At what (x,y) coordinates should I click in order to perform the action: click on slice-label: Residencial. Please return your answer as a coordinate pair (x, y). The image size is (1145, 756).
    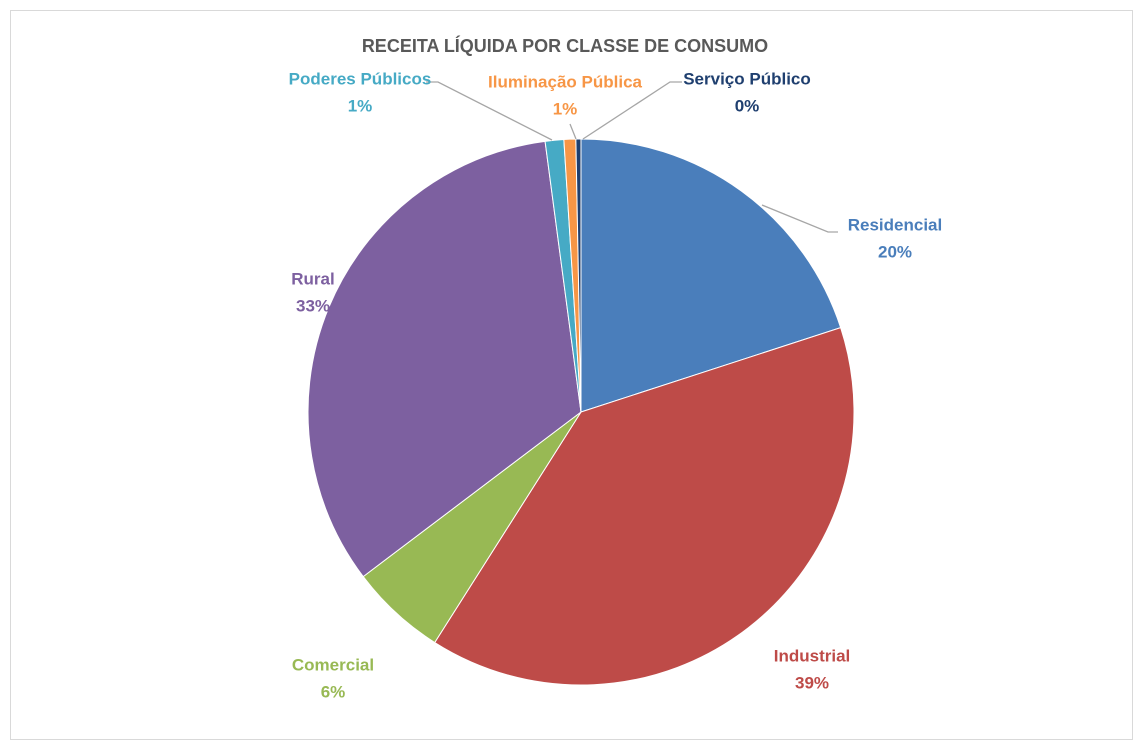
    Looking at the image, I should click on (895, 224).